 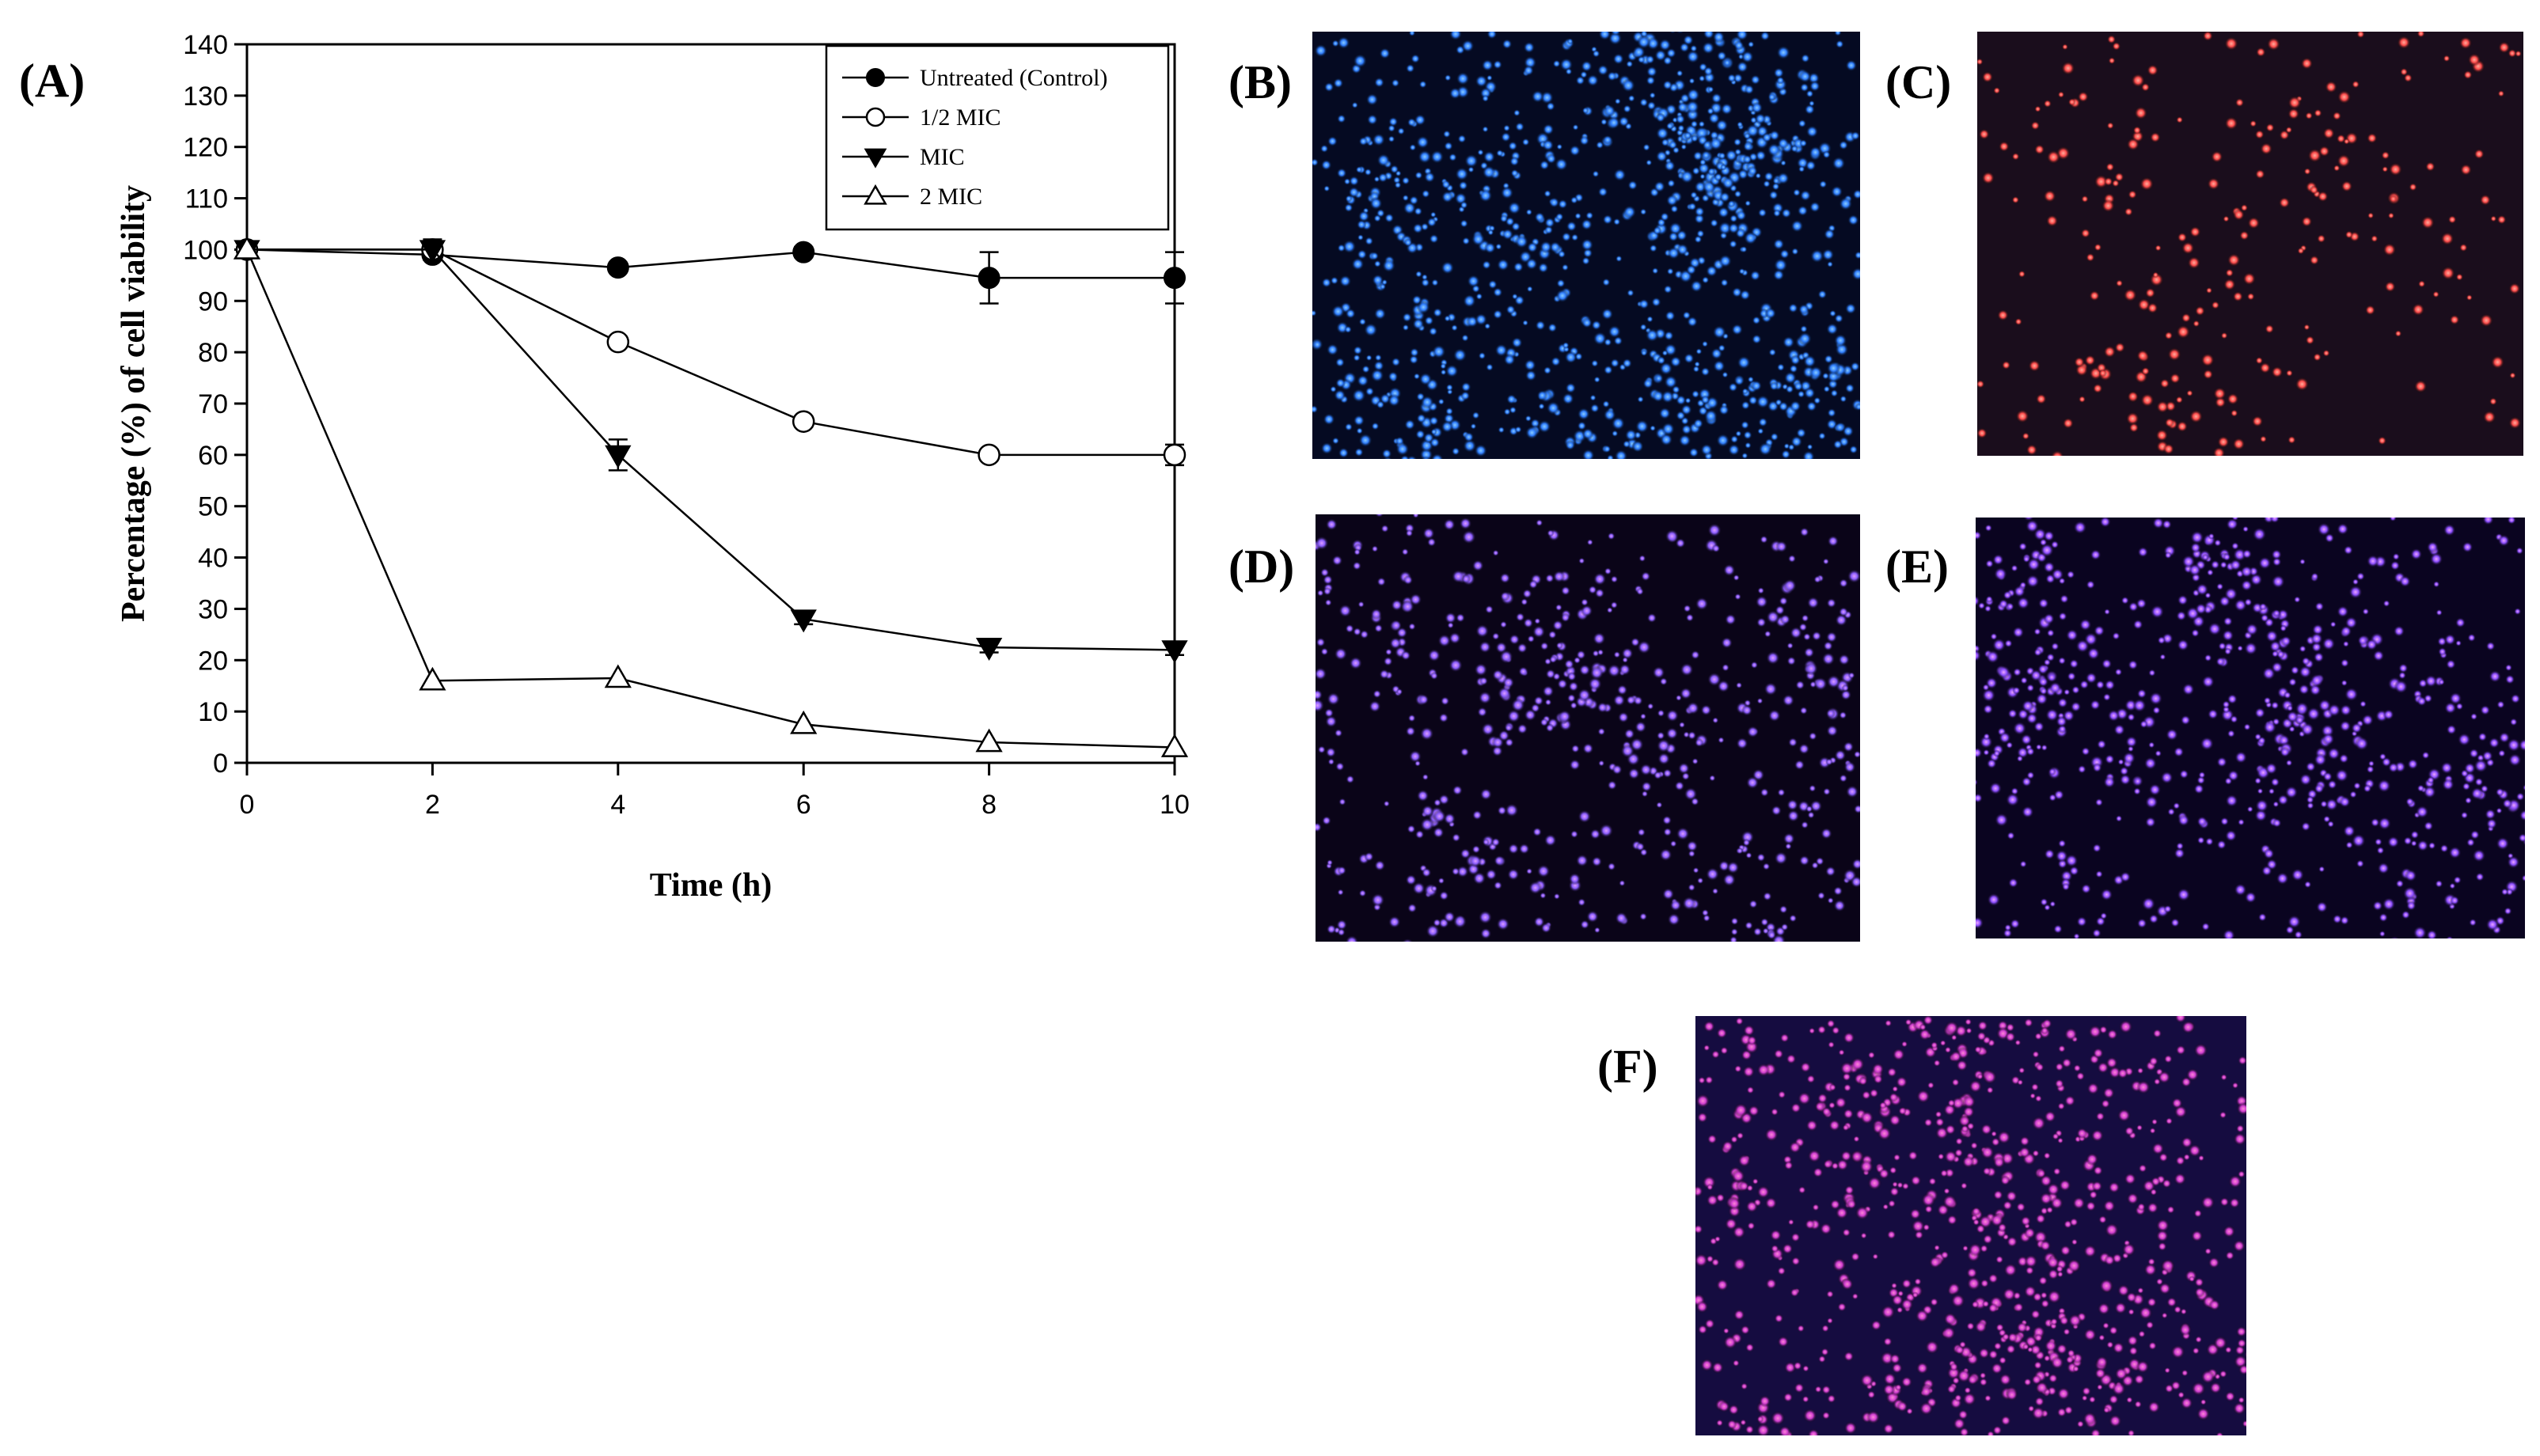 I want to click on x-tick-label: 6, so click(x=803, y=805).